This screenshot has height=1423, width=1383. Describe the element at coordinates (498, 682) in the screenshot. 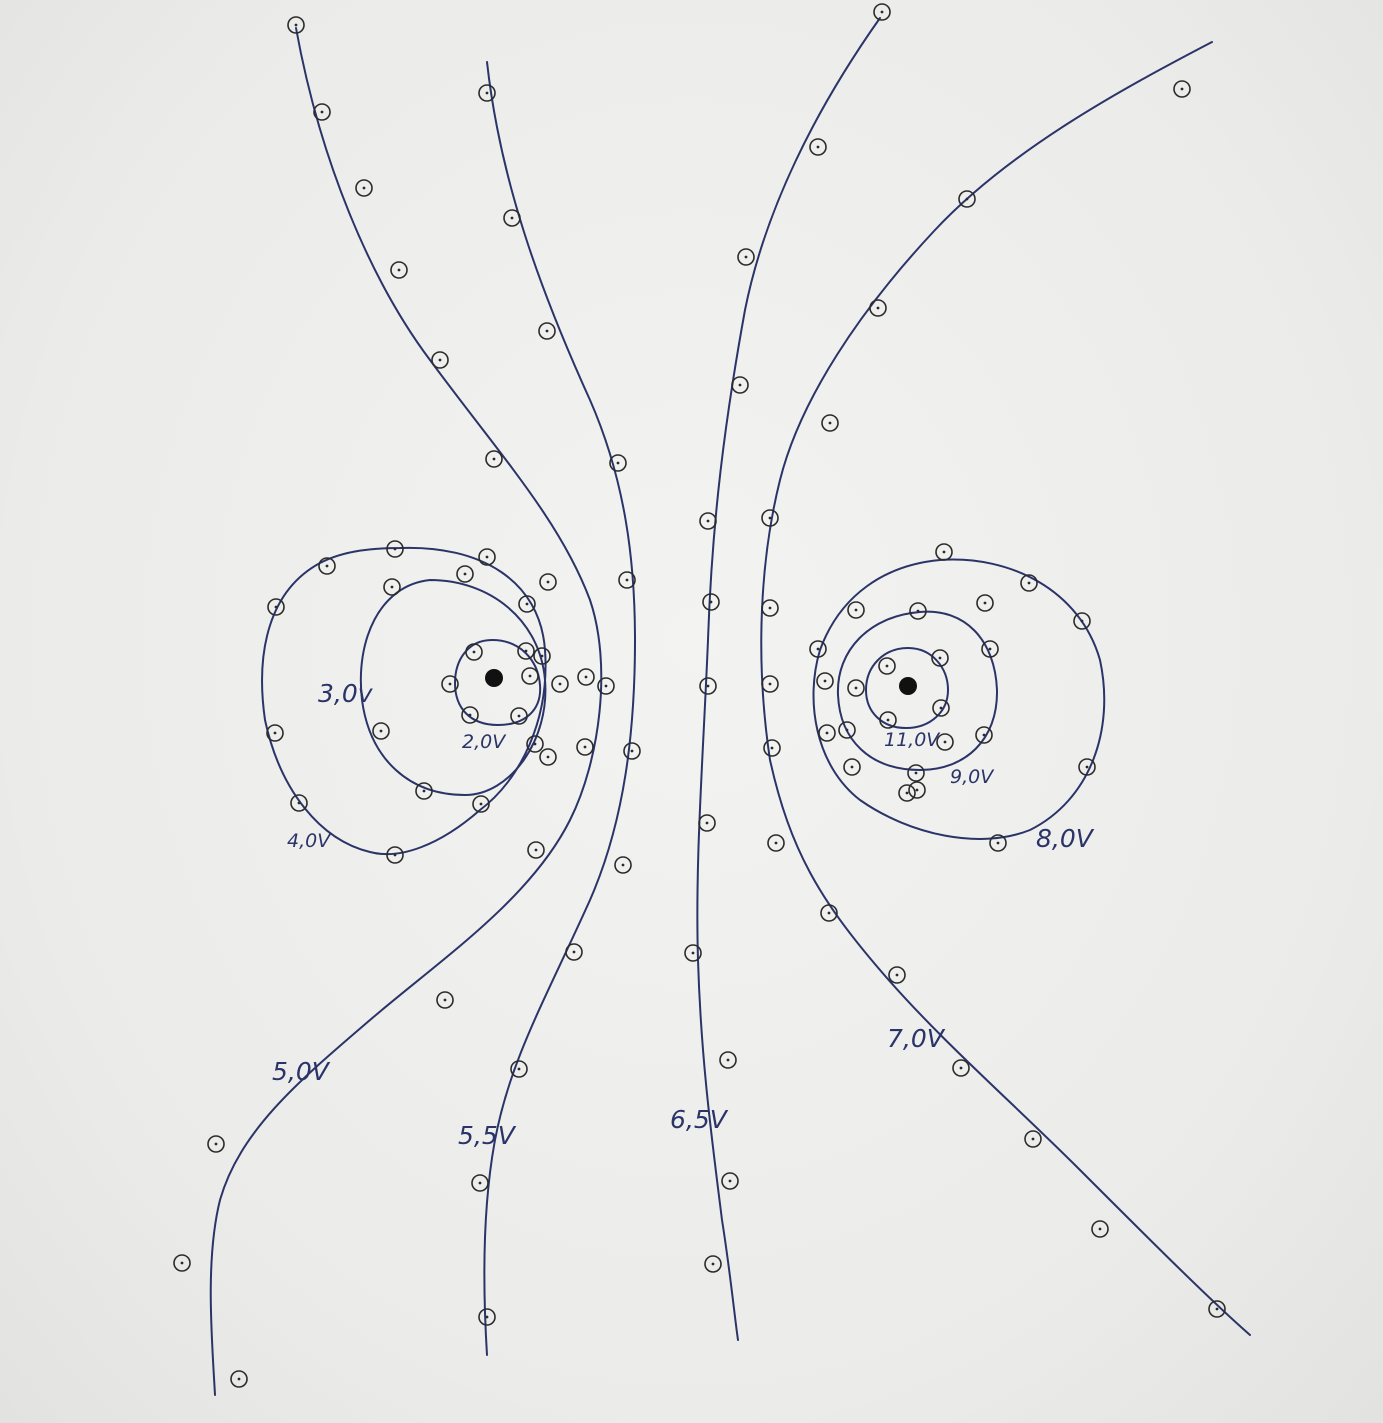

I see `equipotential-ring-2v` at that location.